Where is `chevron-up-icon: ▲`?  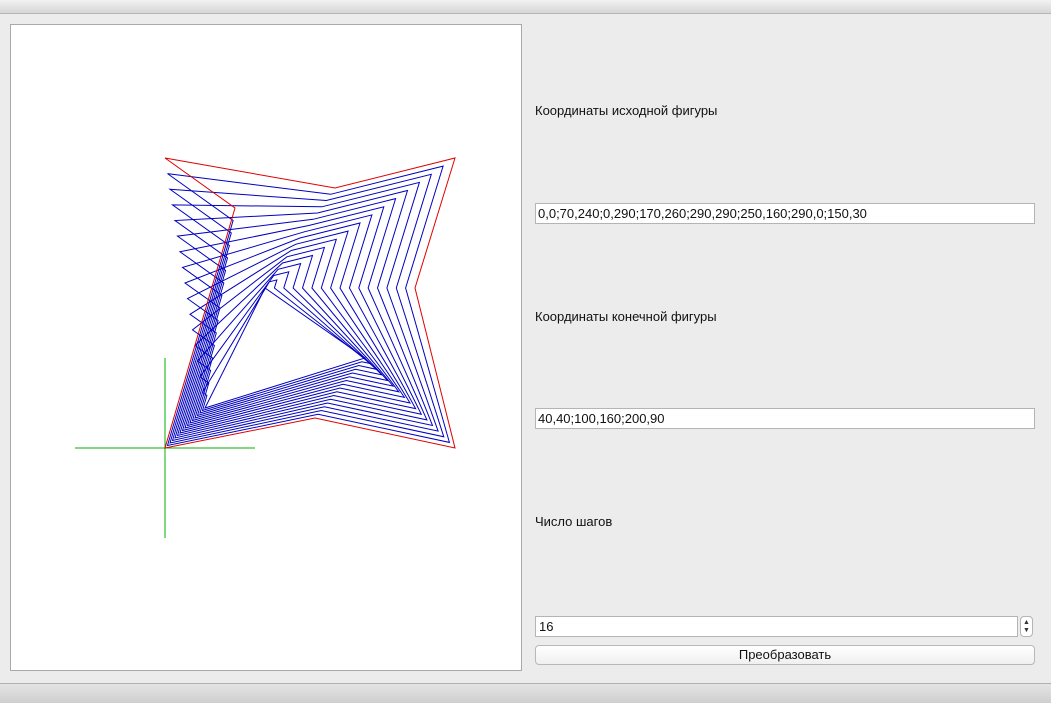 chevron-up-icon: ▲ is located at coordinates (1026, 622).